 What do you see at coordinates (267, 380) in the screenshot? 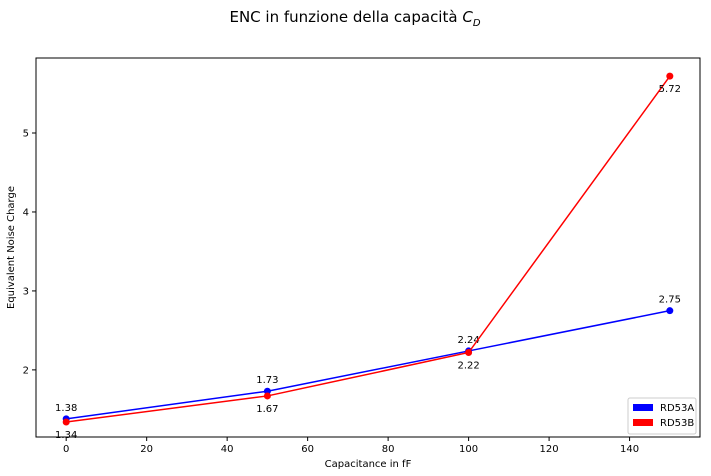
I see `data-label: 1.73` at bounding box center [267, 380].